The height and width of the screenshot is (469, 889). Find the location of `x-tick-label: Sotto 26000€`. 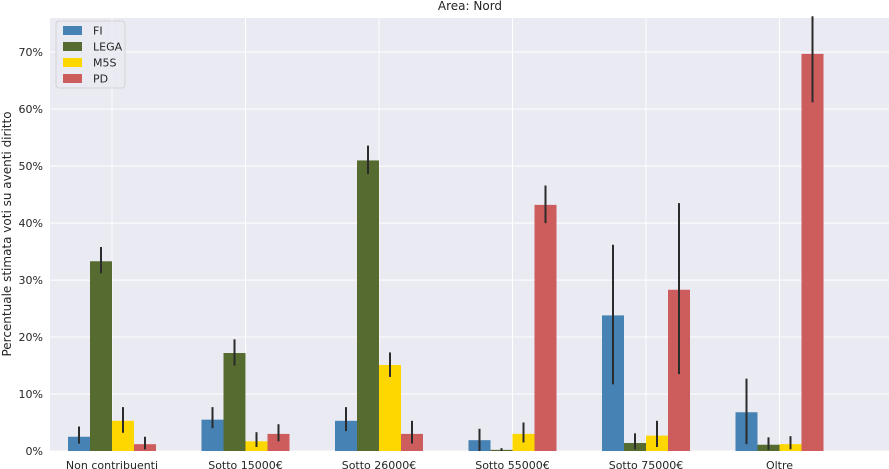

x-tick-label: Sotto 26000€ is located at coordinates (379, 464).